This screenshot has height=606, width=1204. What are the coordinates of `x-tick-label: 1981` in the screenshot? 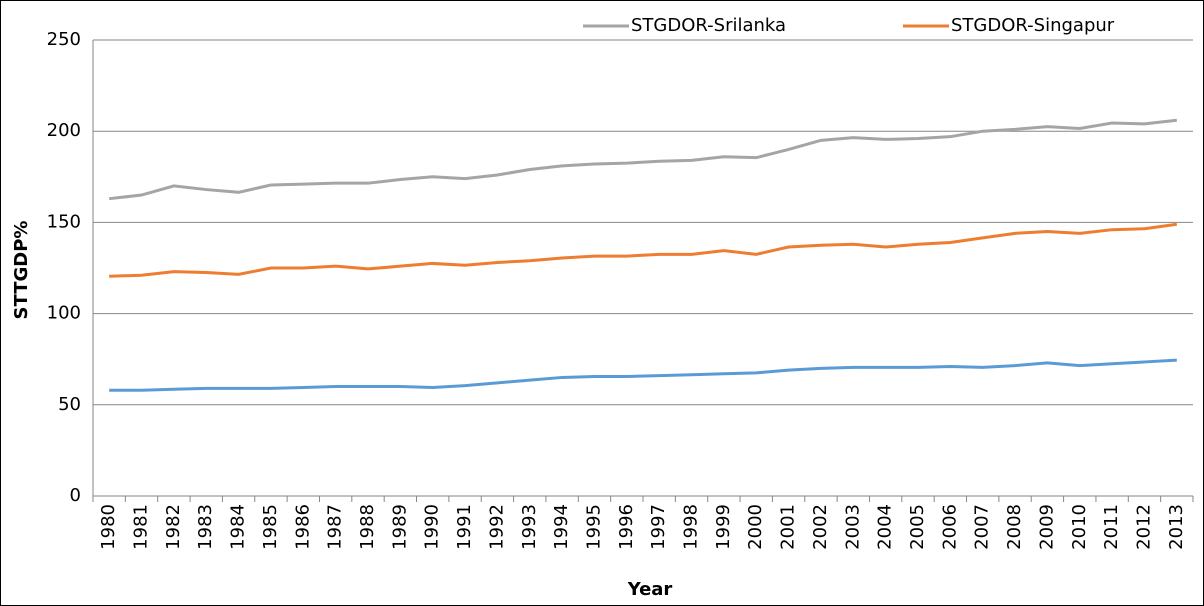 It's located at (141, 527).